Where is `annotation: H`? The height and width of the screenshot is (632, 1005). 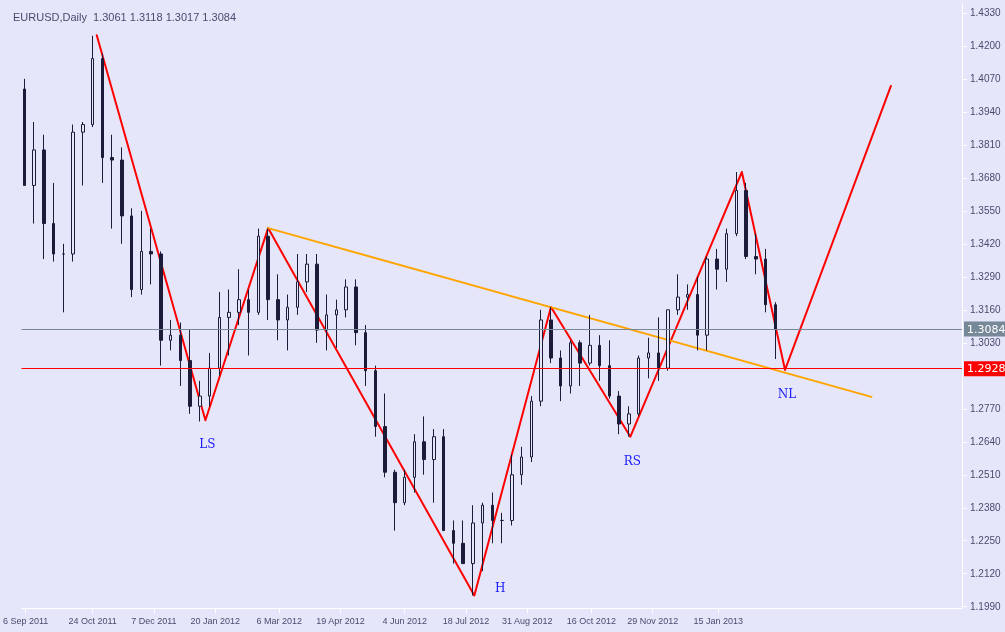
annotation: H is located at coordinates (500, 587).